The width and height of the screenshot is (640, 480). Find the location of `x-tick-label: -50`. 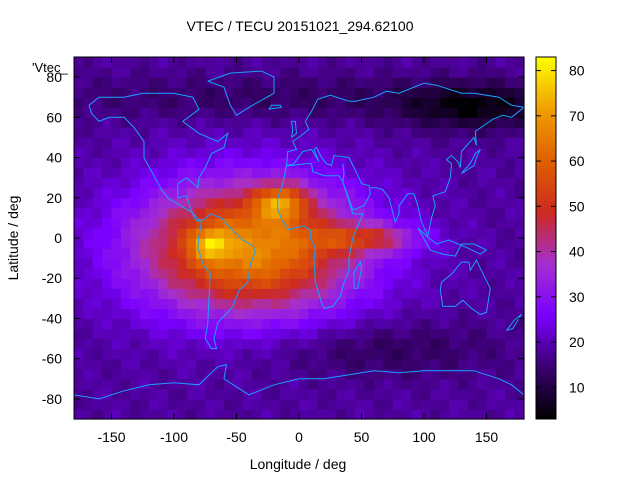

x-tick-label: -50 is located at coordinates (236, 437).